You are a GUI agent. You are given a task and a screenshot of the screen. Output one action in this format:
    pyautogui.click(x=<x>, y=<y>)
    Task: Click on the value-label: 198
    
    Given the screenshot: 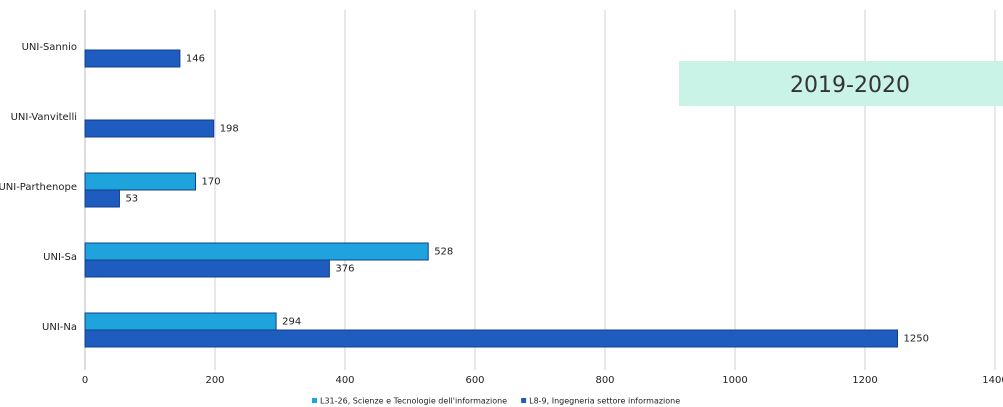 What is the action you would take?
    pyautogui.click(x=229, y=129)
    